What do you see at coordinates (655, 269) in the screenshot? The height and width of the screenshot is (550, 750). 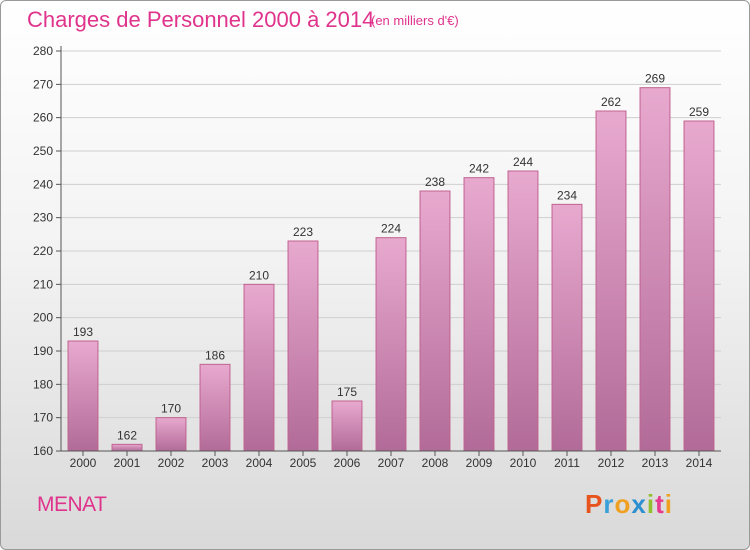 I see `bar-2013` at bounding box center [655, 269].